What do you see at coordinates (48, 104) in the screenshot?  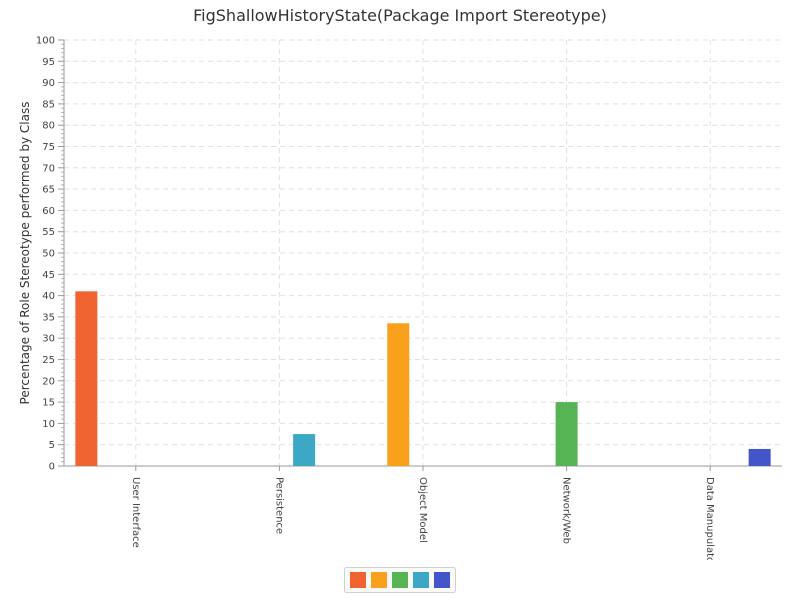 I see `y-tick-label: 85` at bounding box center [48, 104].